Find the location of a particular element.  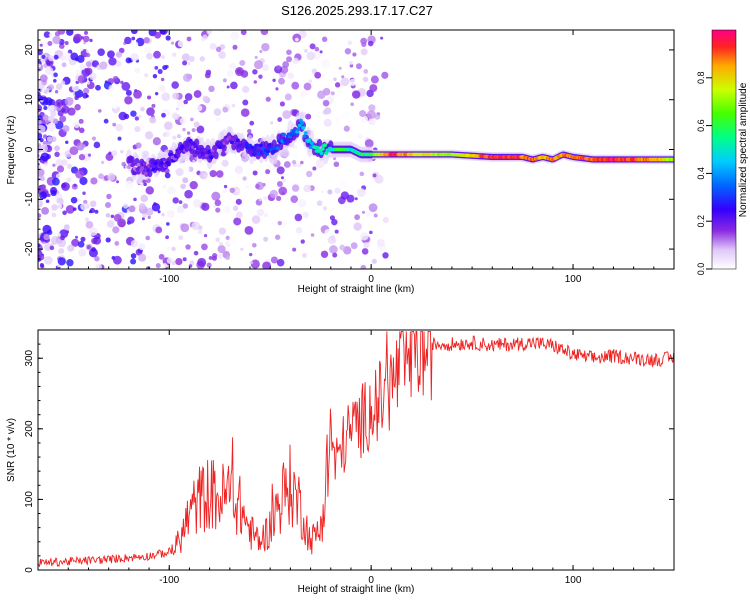

spectrogram-xlabel: Height of straight line (km) is located at coordinates (356, 289).